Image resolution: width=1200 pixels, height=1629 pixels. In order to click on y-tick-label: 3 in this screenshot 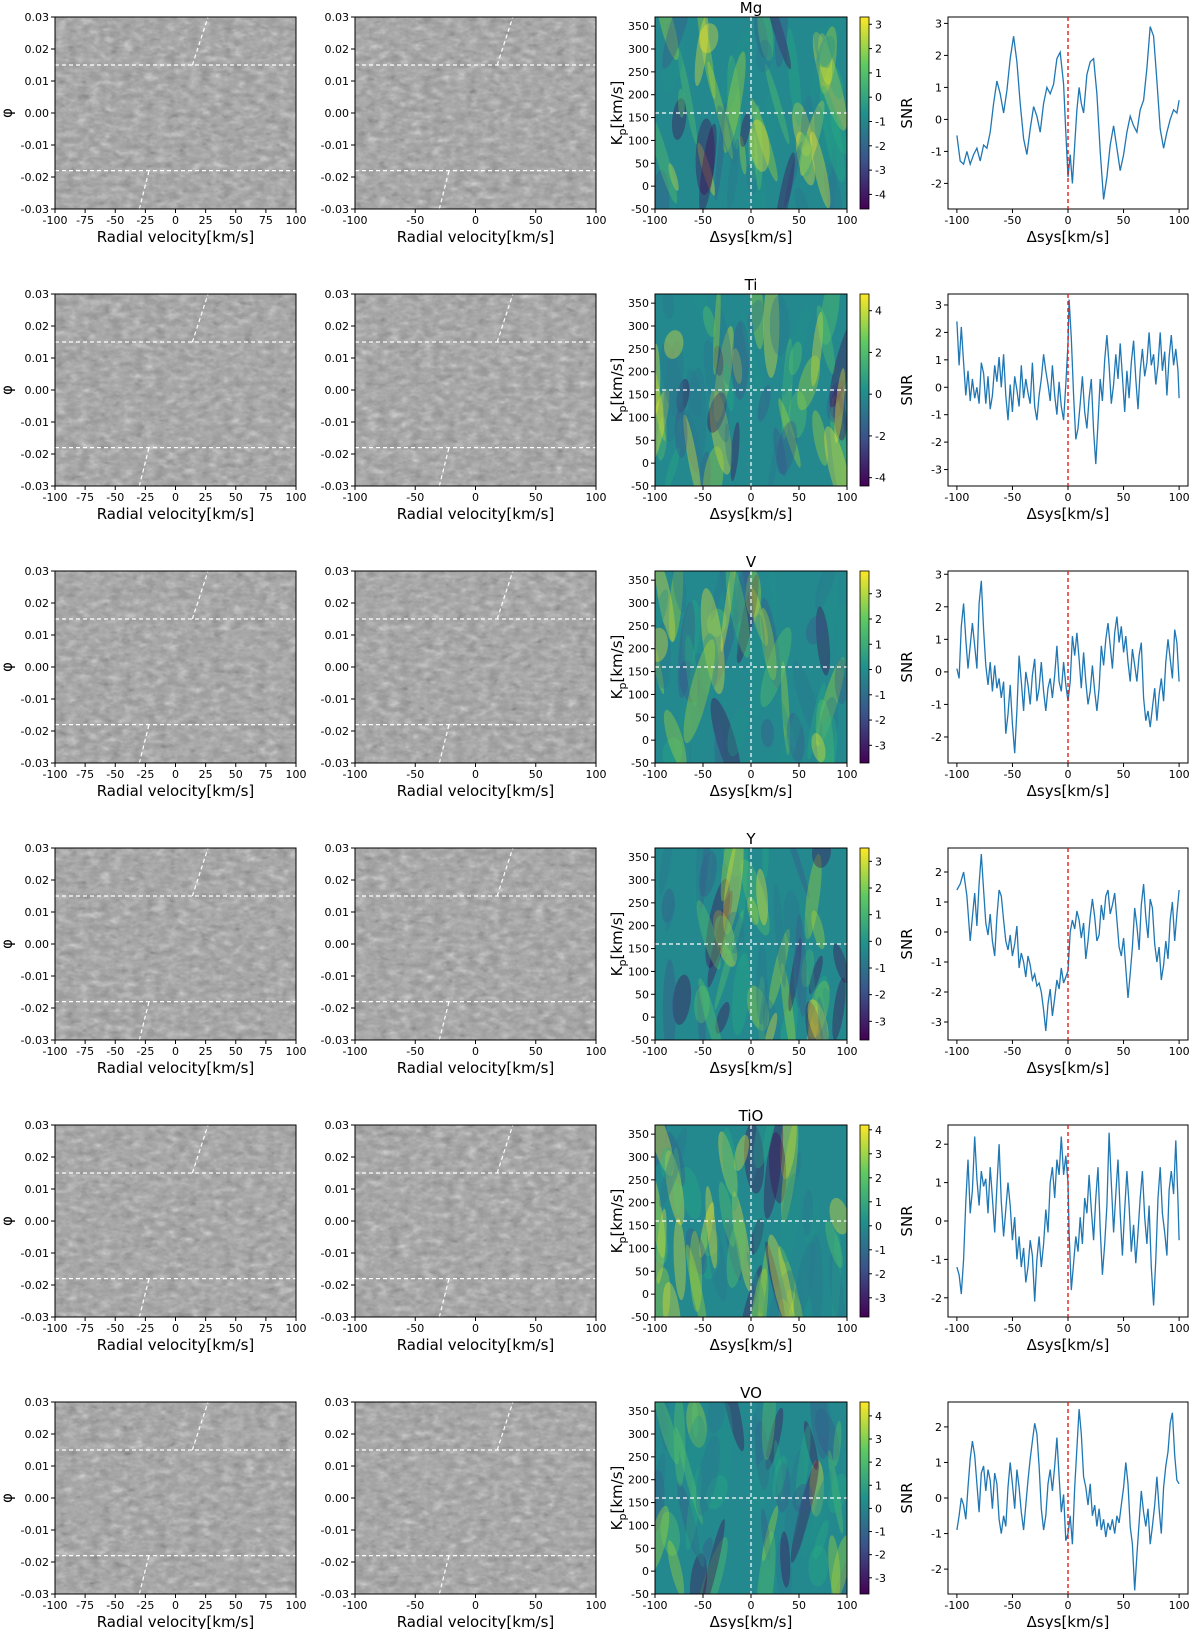, I will do `click(938, 23)`.